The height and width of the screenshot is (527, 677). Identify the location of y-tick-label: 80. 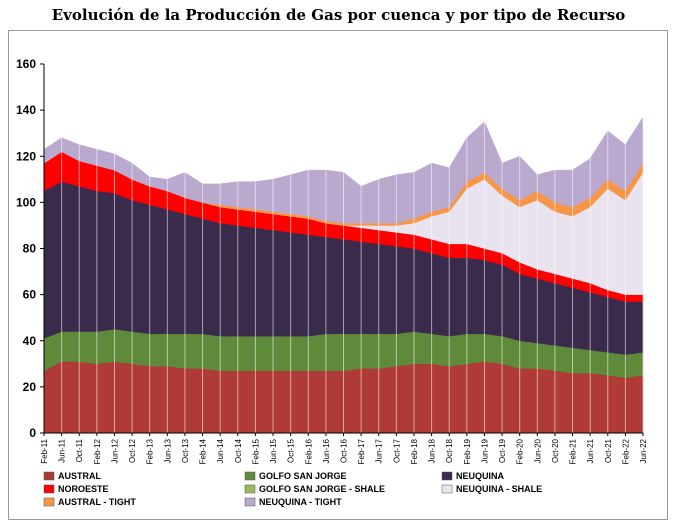
(30, 249).